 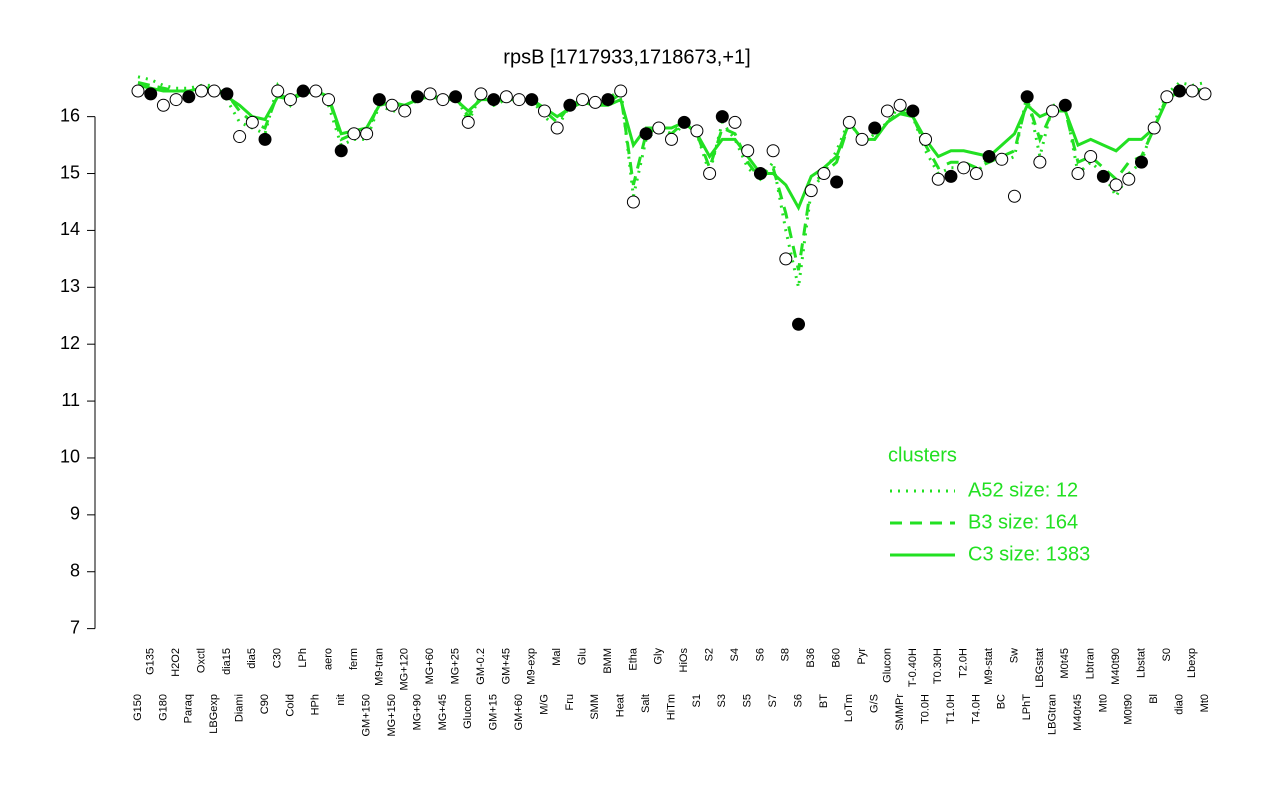 What do you see at coordinates (811, 658) in the screenshot?
I see `x-tick-label: B36` at bounding box center [811, 658].